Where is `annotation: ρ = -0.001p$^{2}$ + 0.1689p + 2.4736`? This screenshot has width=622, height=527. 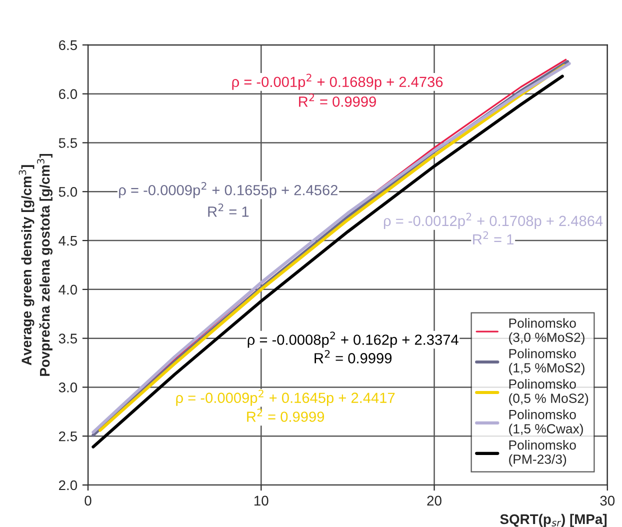 annotation: ρ = -0.001p$^{2}$ + 0.1689p + 2.4736 is located at coordinates (337, 82).